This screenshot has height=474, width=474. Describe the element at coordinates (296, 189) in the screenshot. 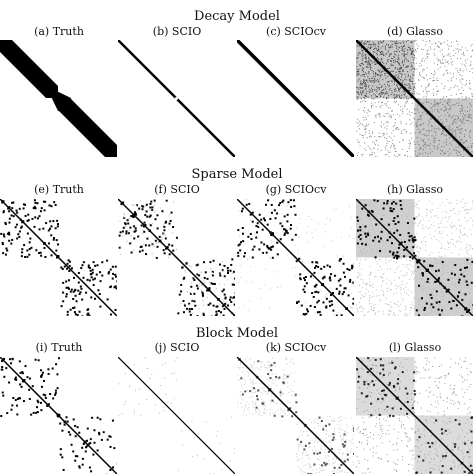

I see `panel-title-g: (g) SCIOcv` at that location.